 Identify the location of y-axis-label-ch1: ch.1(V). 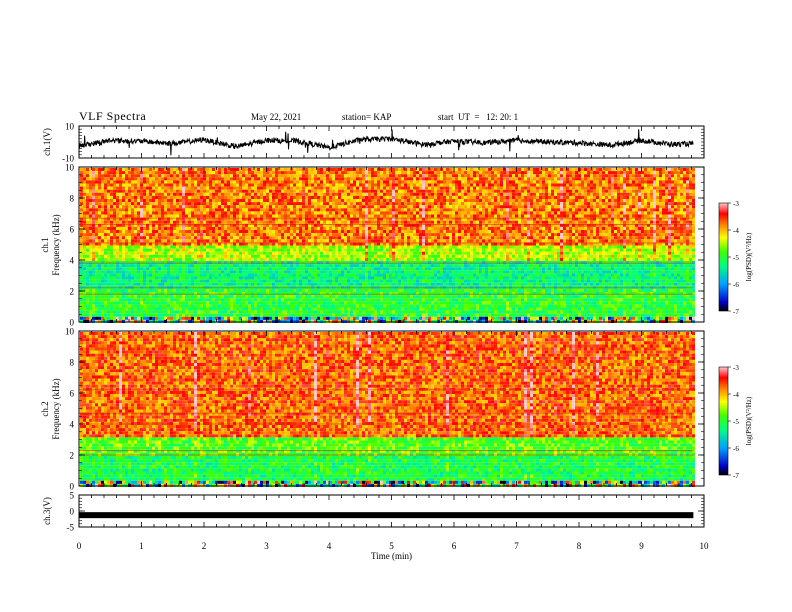
(47, 142).